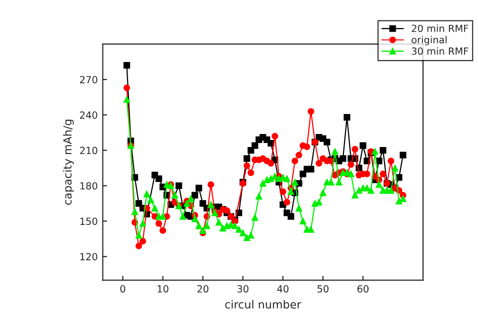 This screenshot has width=478, height=322. I want to click on x-tick-label: 50, so click(323, 289).